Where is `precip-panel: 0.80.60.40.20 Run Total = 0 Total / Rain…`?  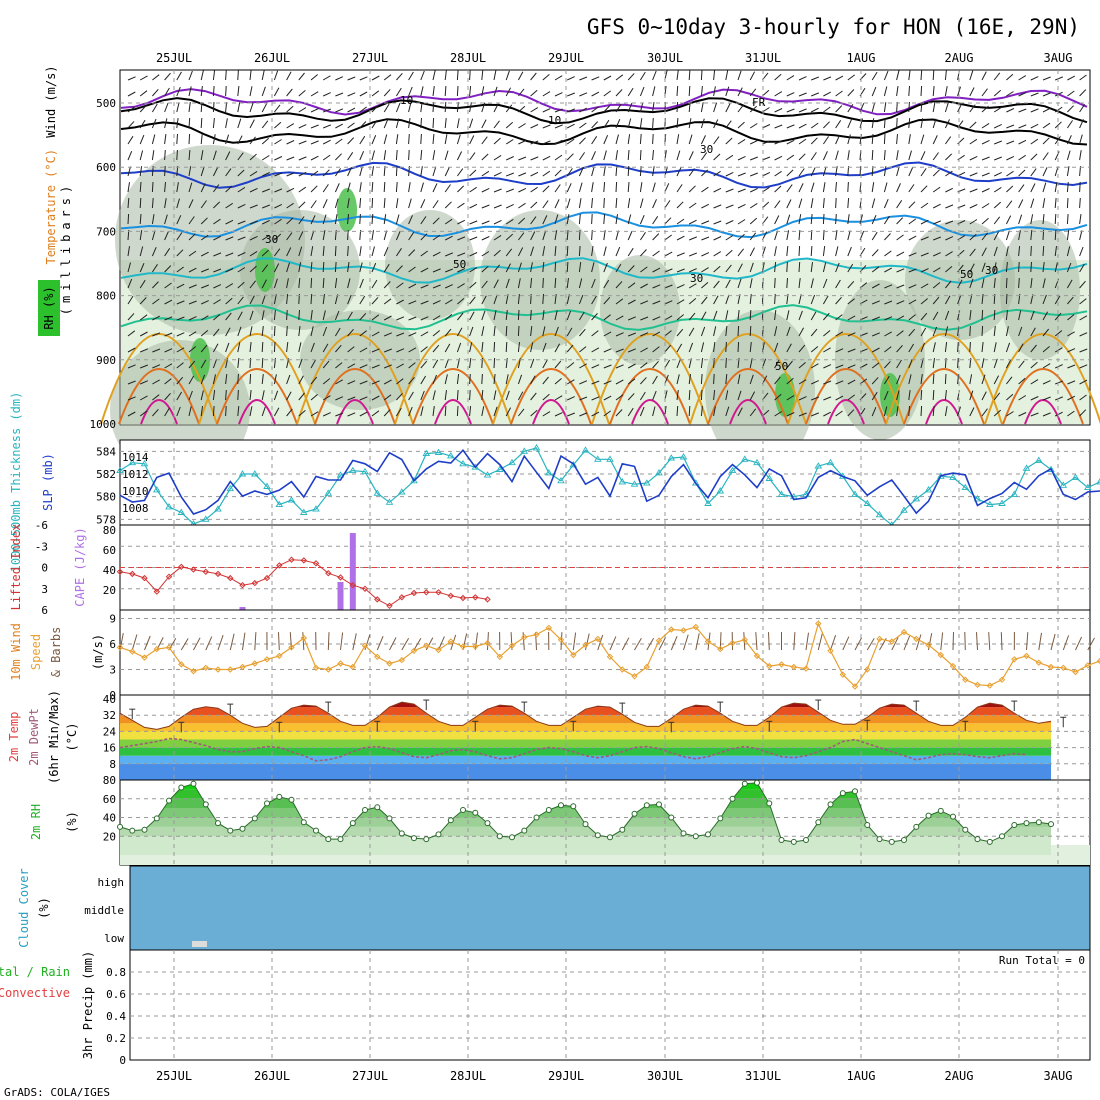
precip-panel: 0.80.60.40.20 Run Total = 0 Total / Rain… is located at coordinates (545, 1008).